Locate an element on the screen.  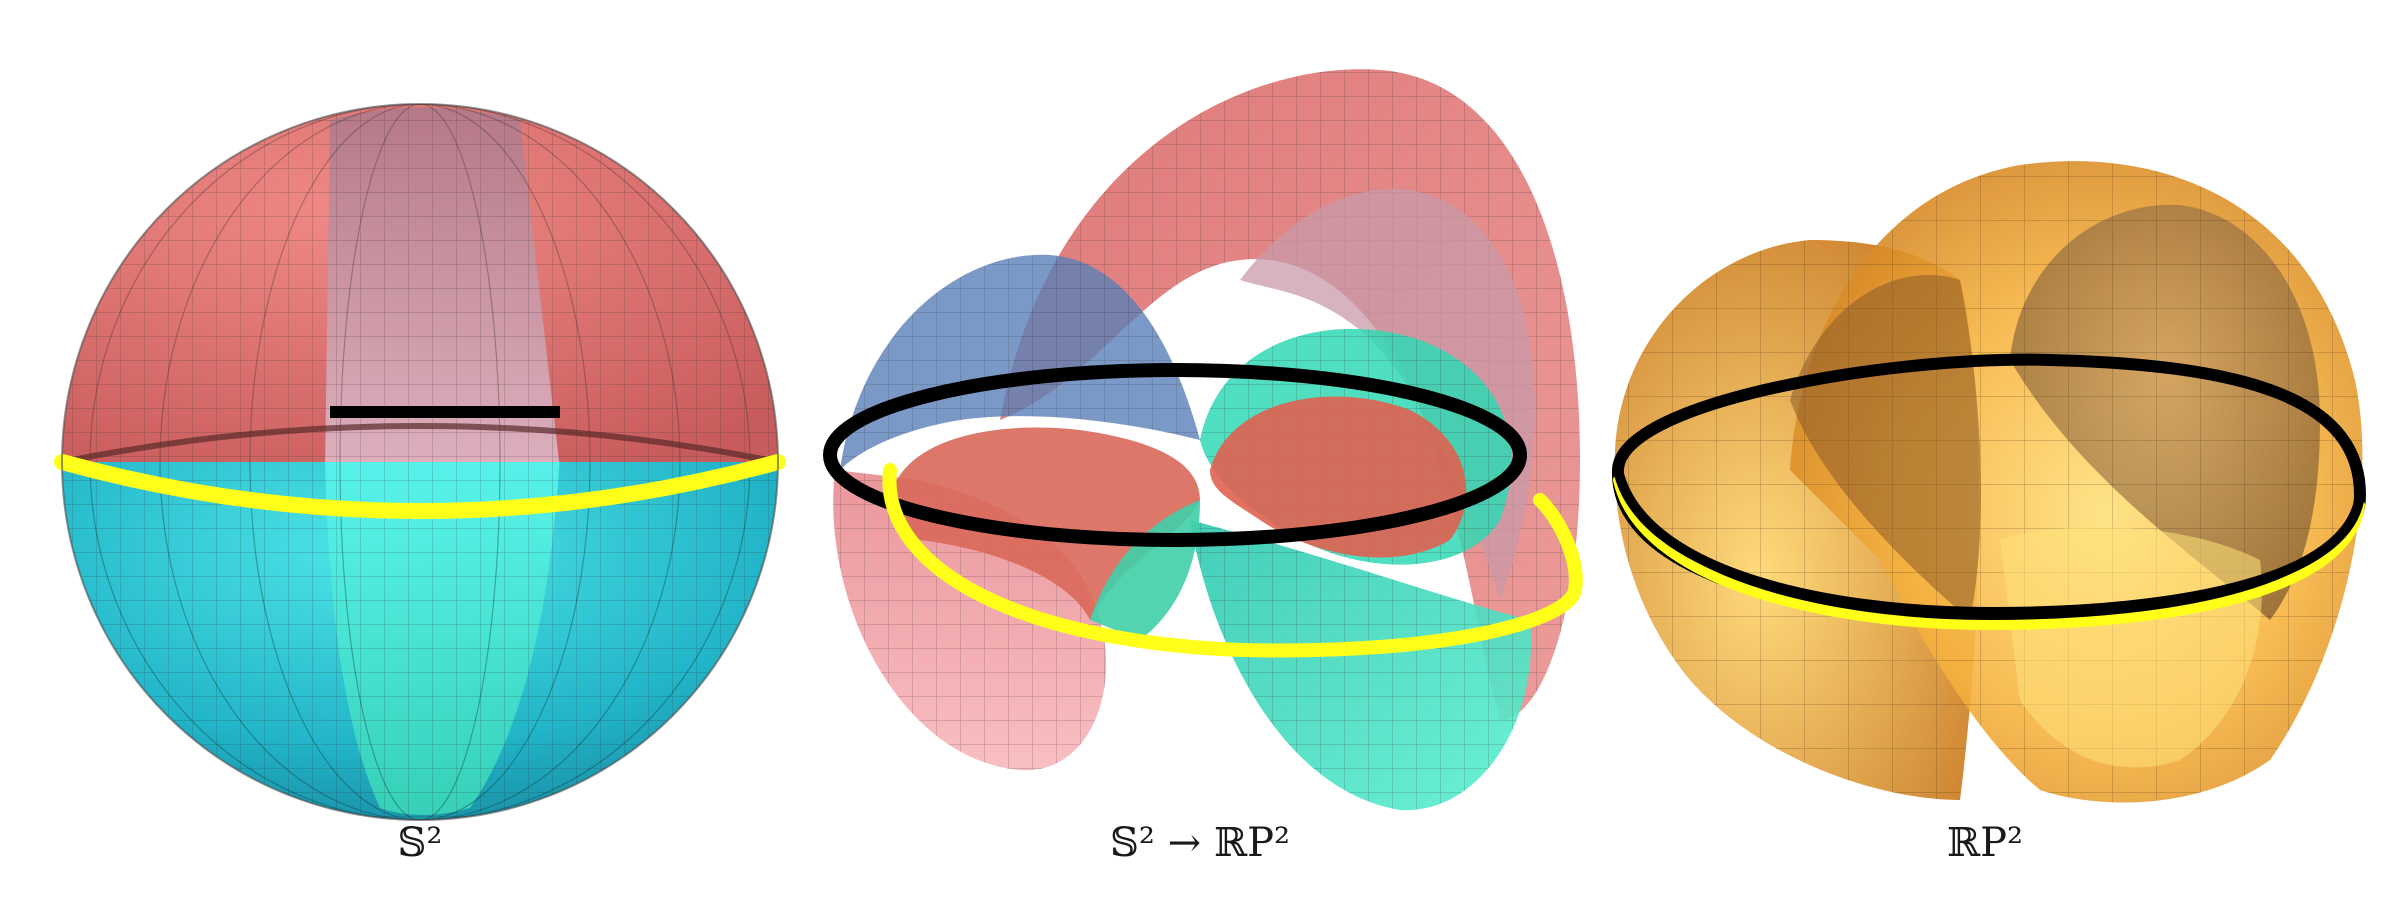
black-loop is located at coordinates (1175, 455).